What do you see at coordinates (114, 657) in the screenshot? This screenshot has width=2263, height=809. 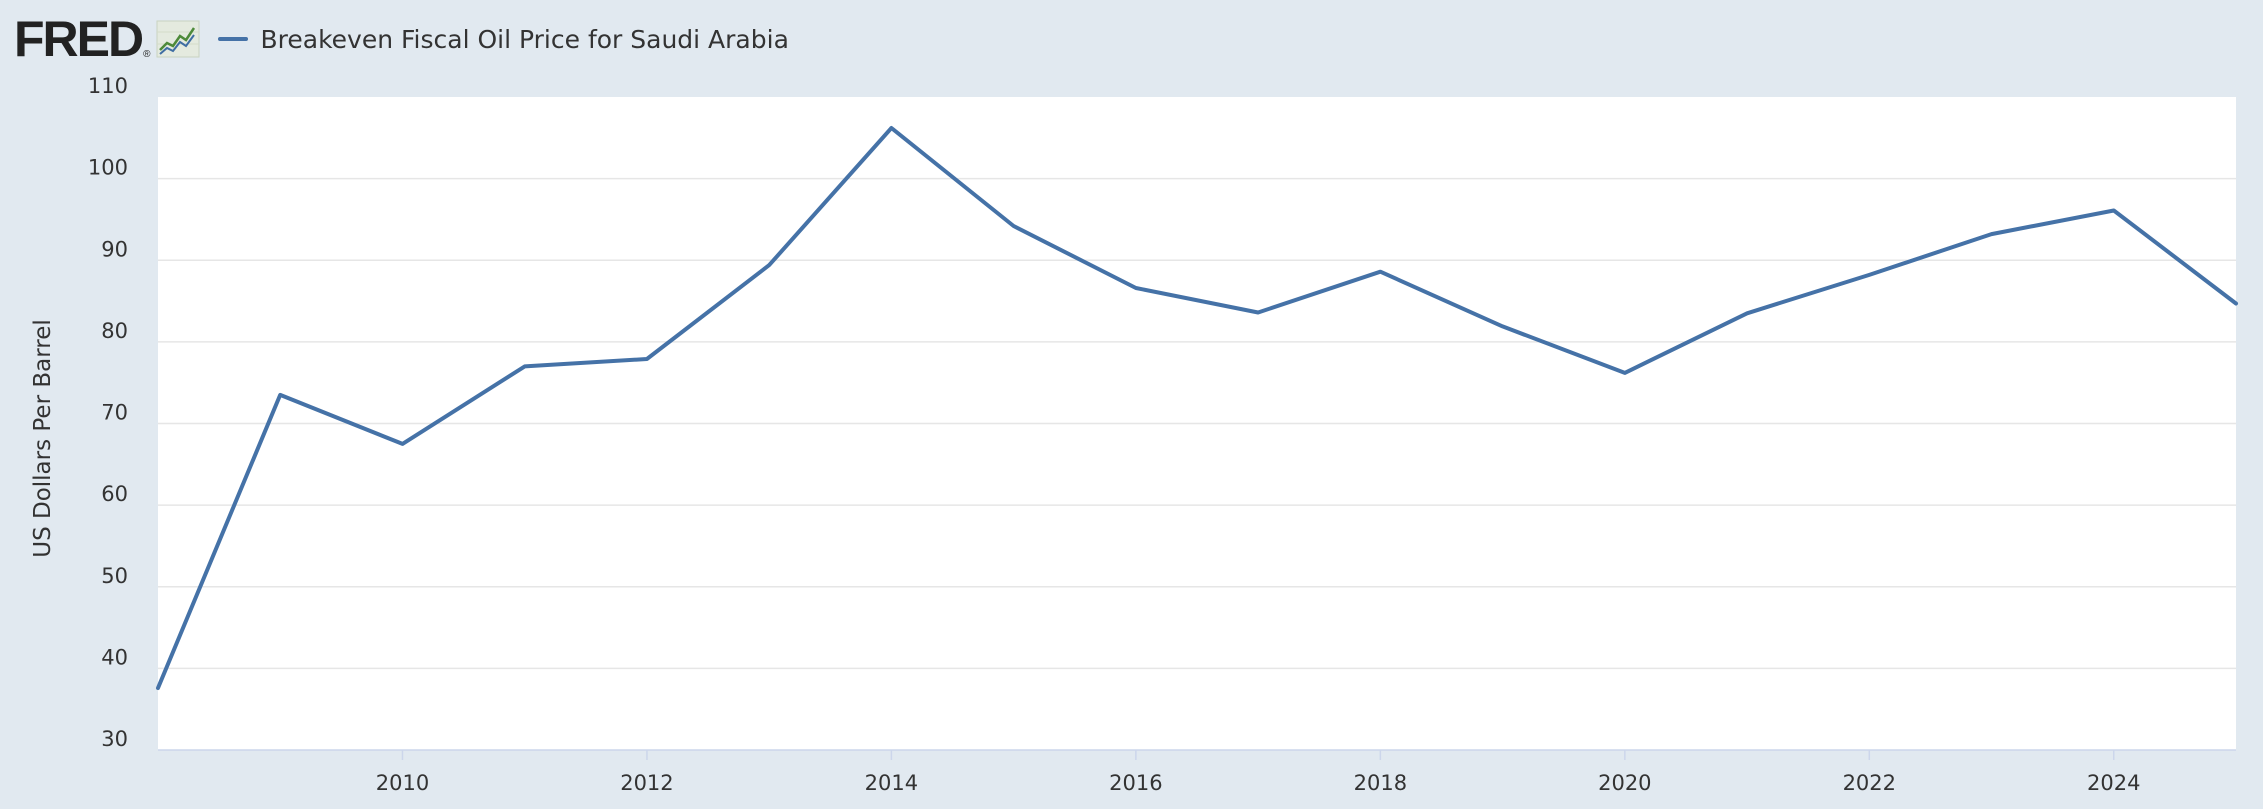 I see `y-tick-label: 40` at bounding box center [114, 657].